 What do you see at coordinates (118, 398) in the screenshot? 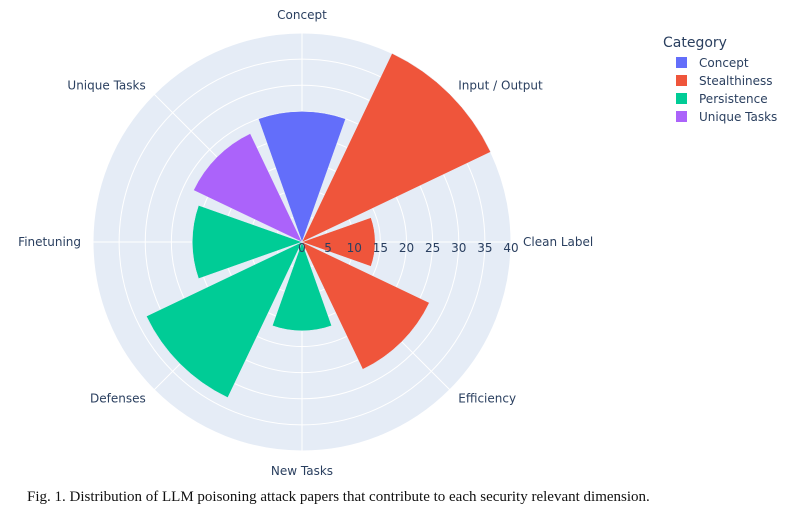
I see `angular-tick-label: Defenses` at bounding box center [118, 398].